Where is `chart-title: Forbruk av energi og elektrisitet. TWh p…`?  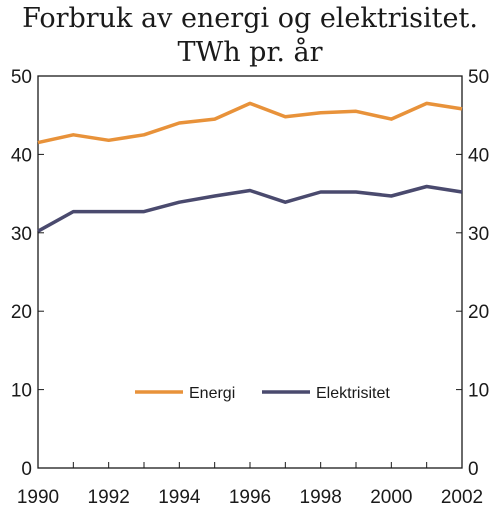
chart-title: Forbruk av energi og elektrisitet. TWh p… is located at coordinates (250, 36).